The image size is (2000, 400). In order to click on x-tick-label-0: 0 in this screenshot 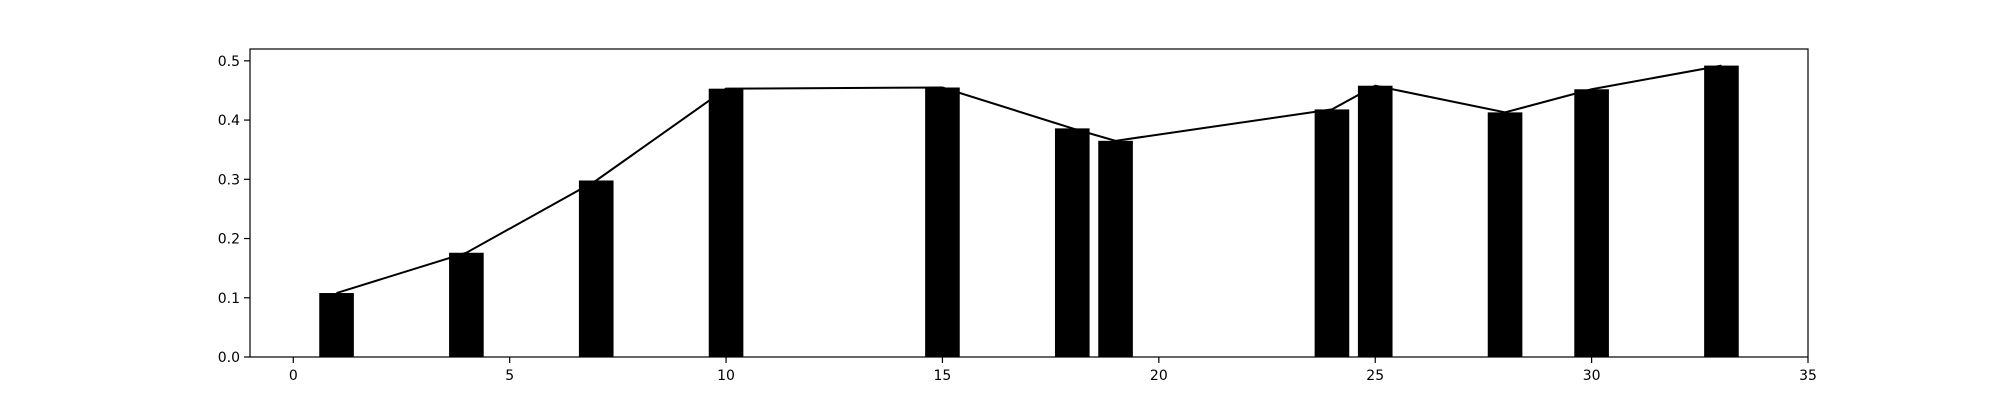, I will do `click(293, 376)`.